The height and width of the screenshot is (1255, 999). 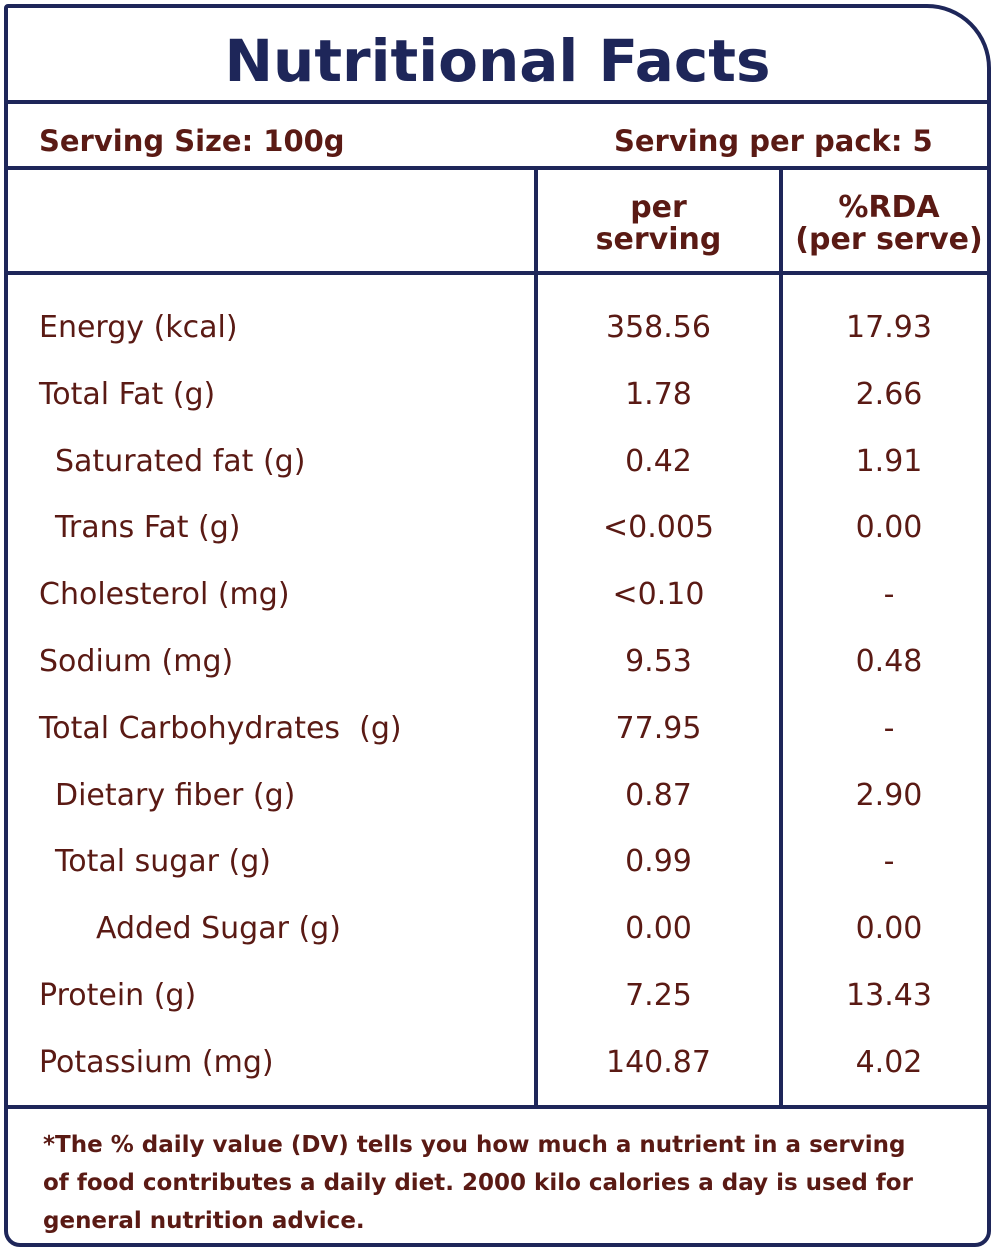 I want to click on rda-value: 0.48, so click(x=889, y=661).